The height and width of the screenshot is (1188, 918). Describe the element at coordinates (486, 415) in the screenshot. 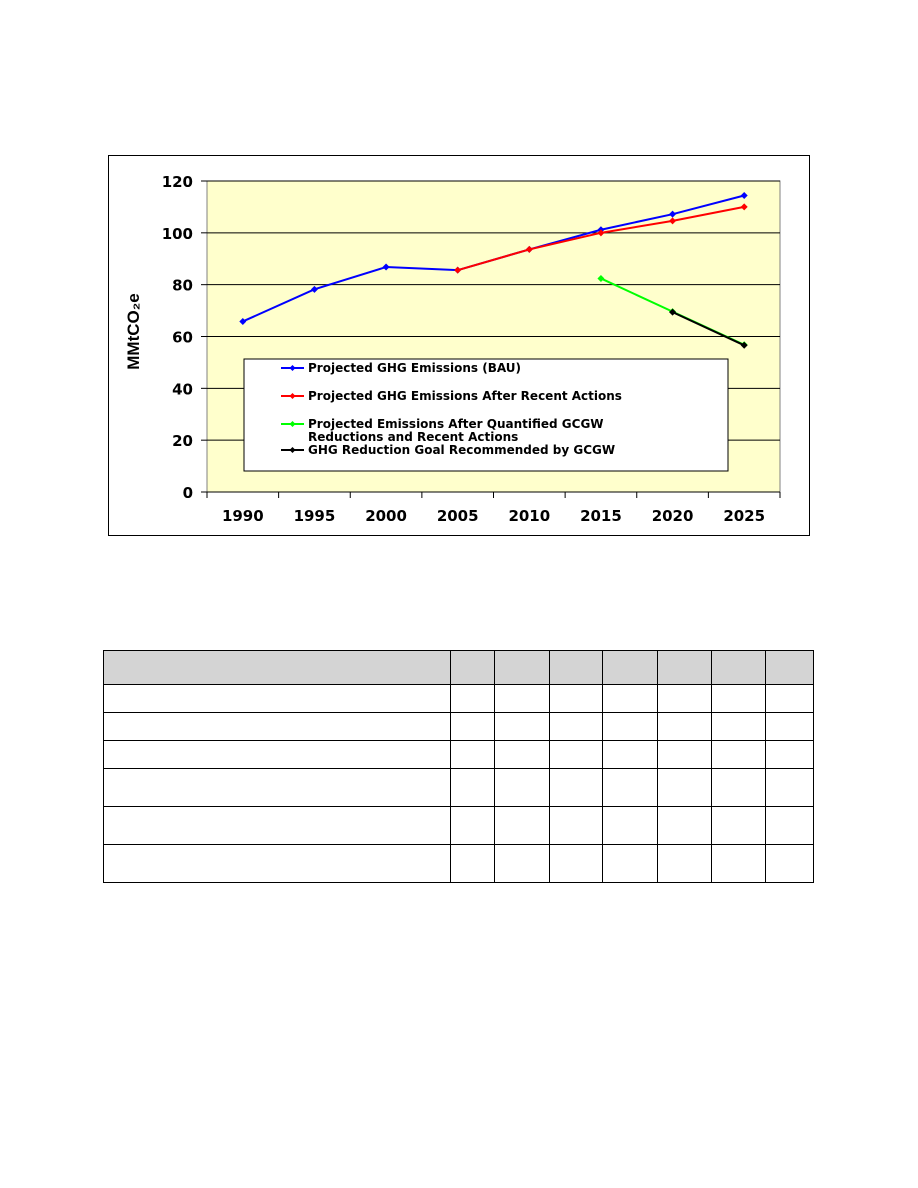

I see `legend-box` at that location.